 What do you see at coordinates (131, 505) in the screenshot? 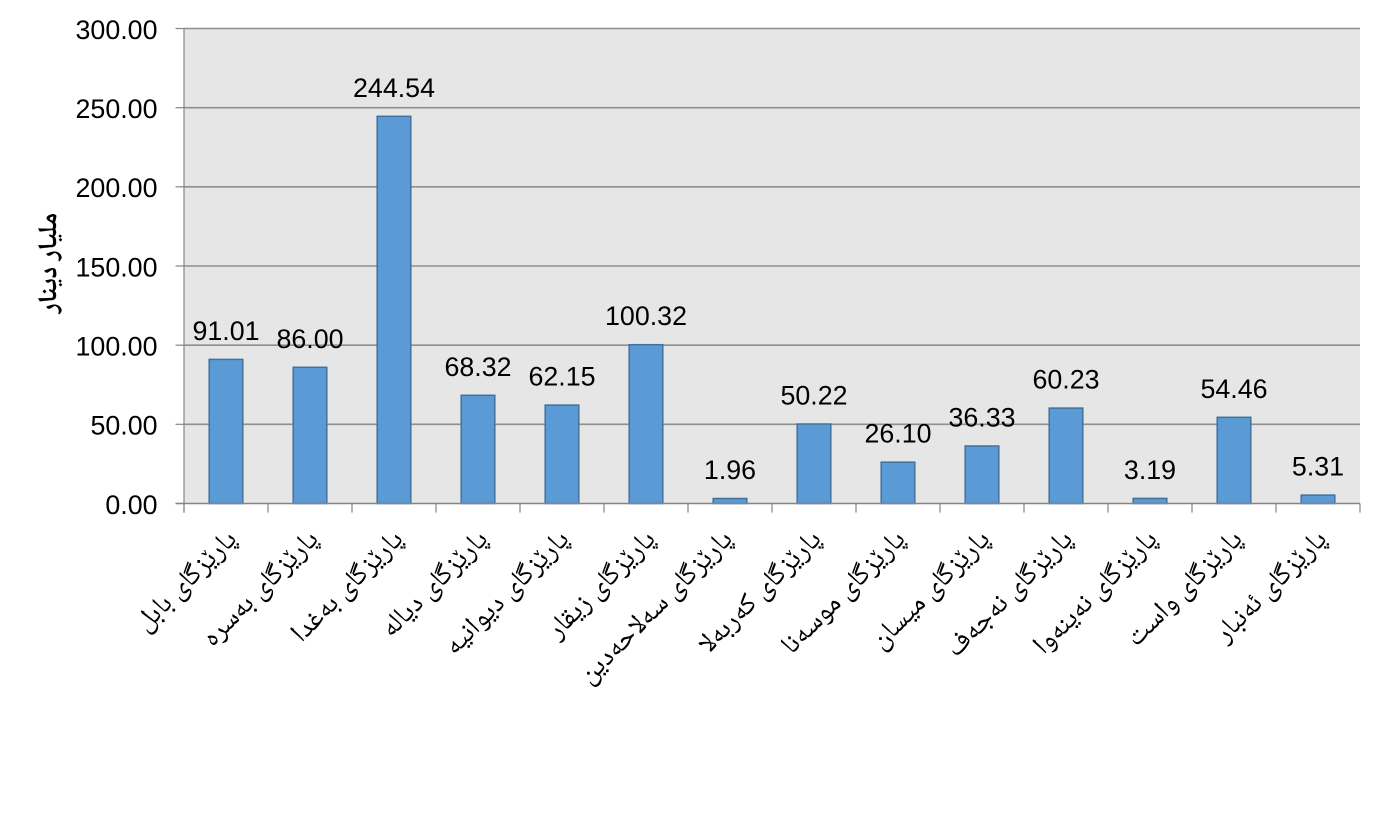
I see `svg-text: 0.00` at bounding box center [131, 505].